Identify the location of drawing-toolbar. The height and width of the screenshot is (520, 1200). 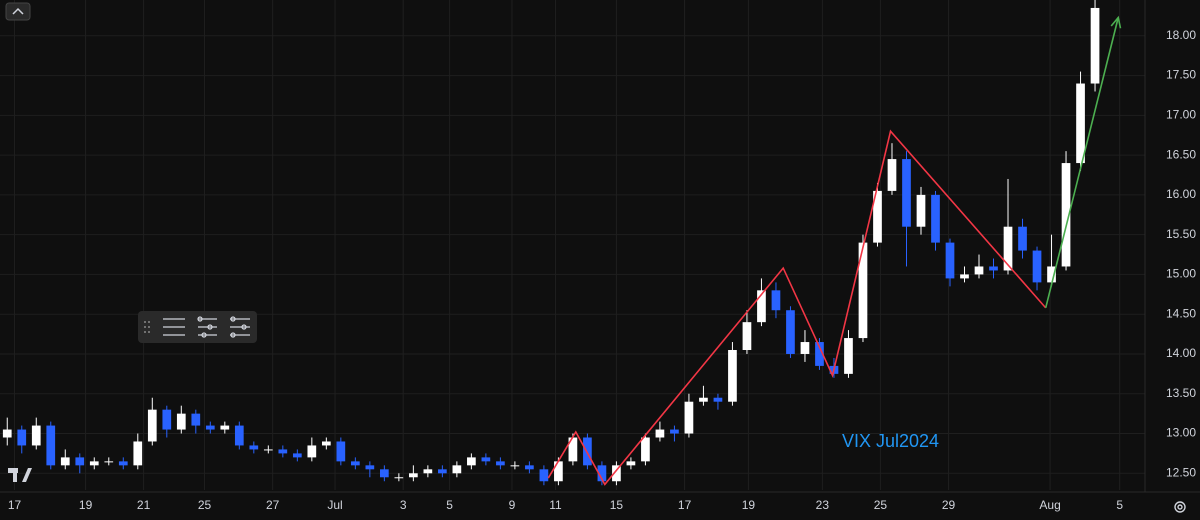
(197, 327).